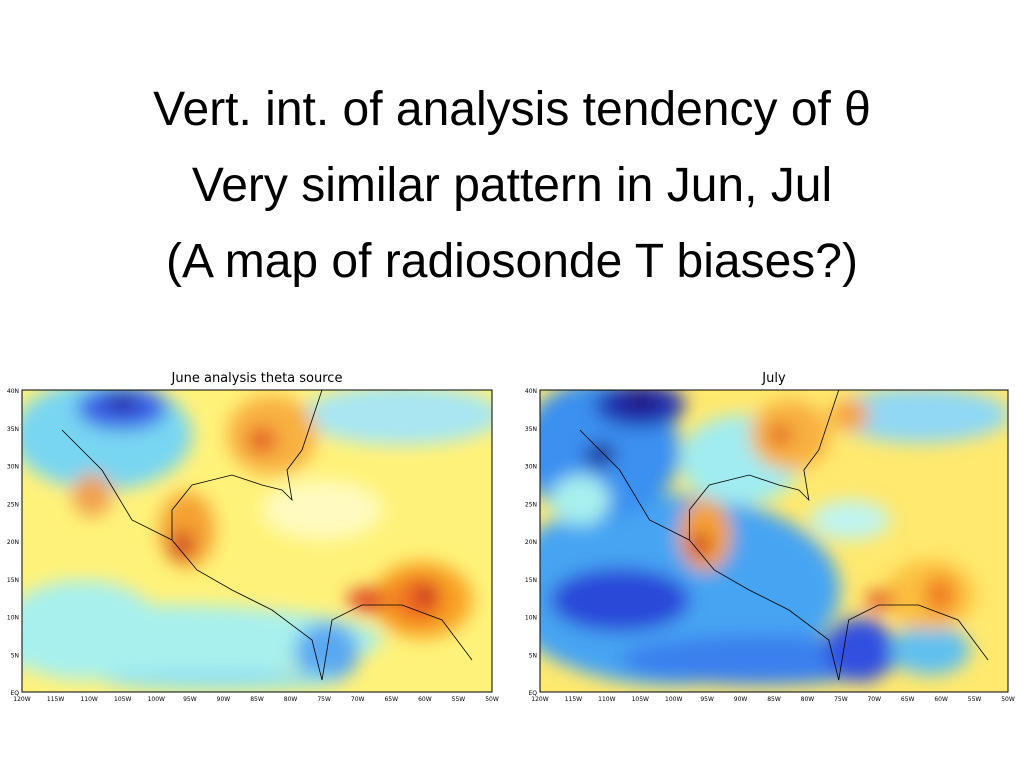 The image size is (1024, 768). I want to click on map-title: July, so click(773, 378).